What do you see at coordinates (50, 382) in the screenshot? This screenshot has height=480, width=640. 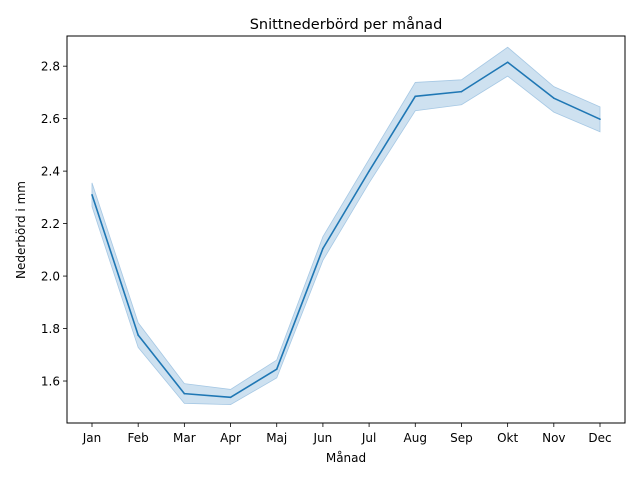 I see `y-tick-label-1.6: 1.6` at bounding box center [50, 382].